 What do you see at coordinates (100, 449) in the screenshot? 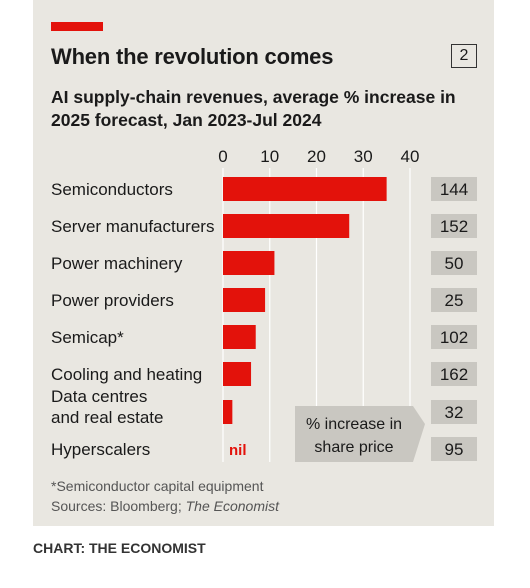
I see `category-label: Hyperscalers` at bounding box center [100, 449].